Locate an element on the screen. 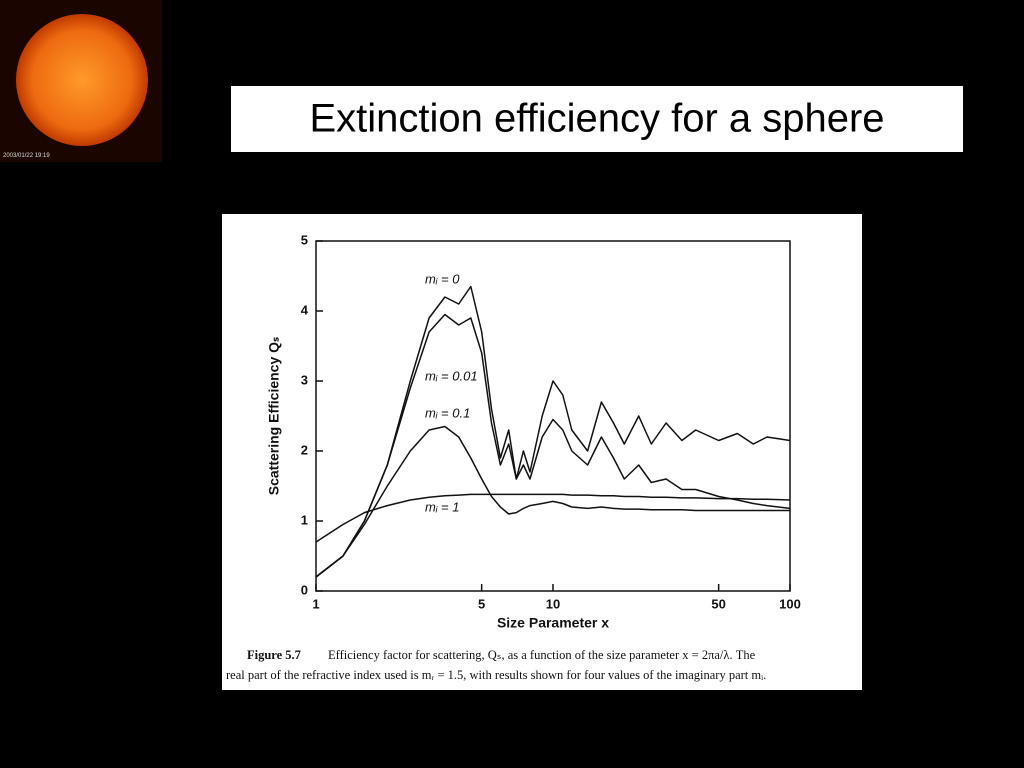  y-axis-label: Scattering Efficiency Qₛ is located at coordinates (274, 416).